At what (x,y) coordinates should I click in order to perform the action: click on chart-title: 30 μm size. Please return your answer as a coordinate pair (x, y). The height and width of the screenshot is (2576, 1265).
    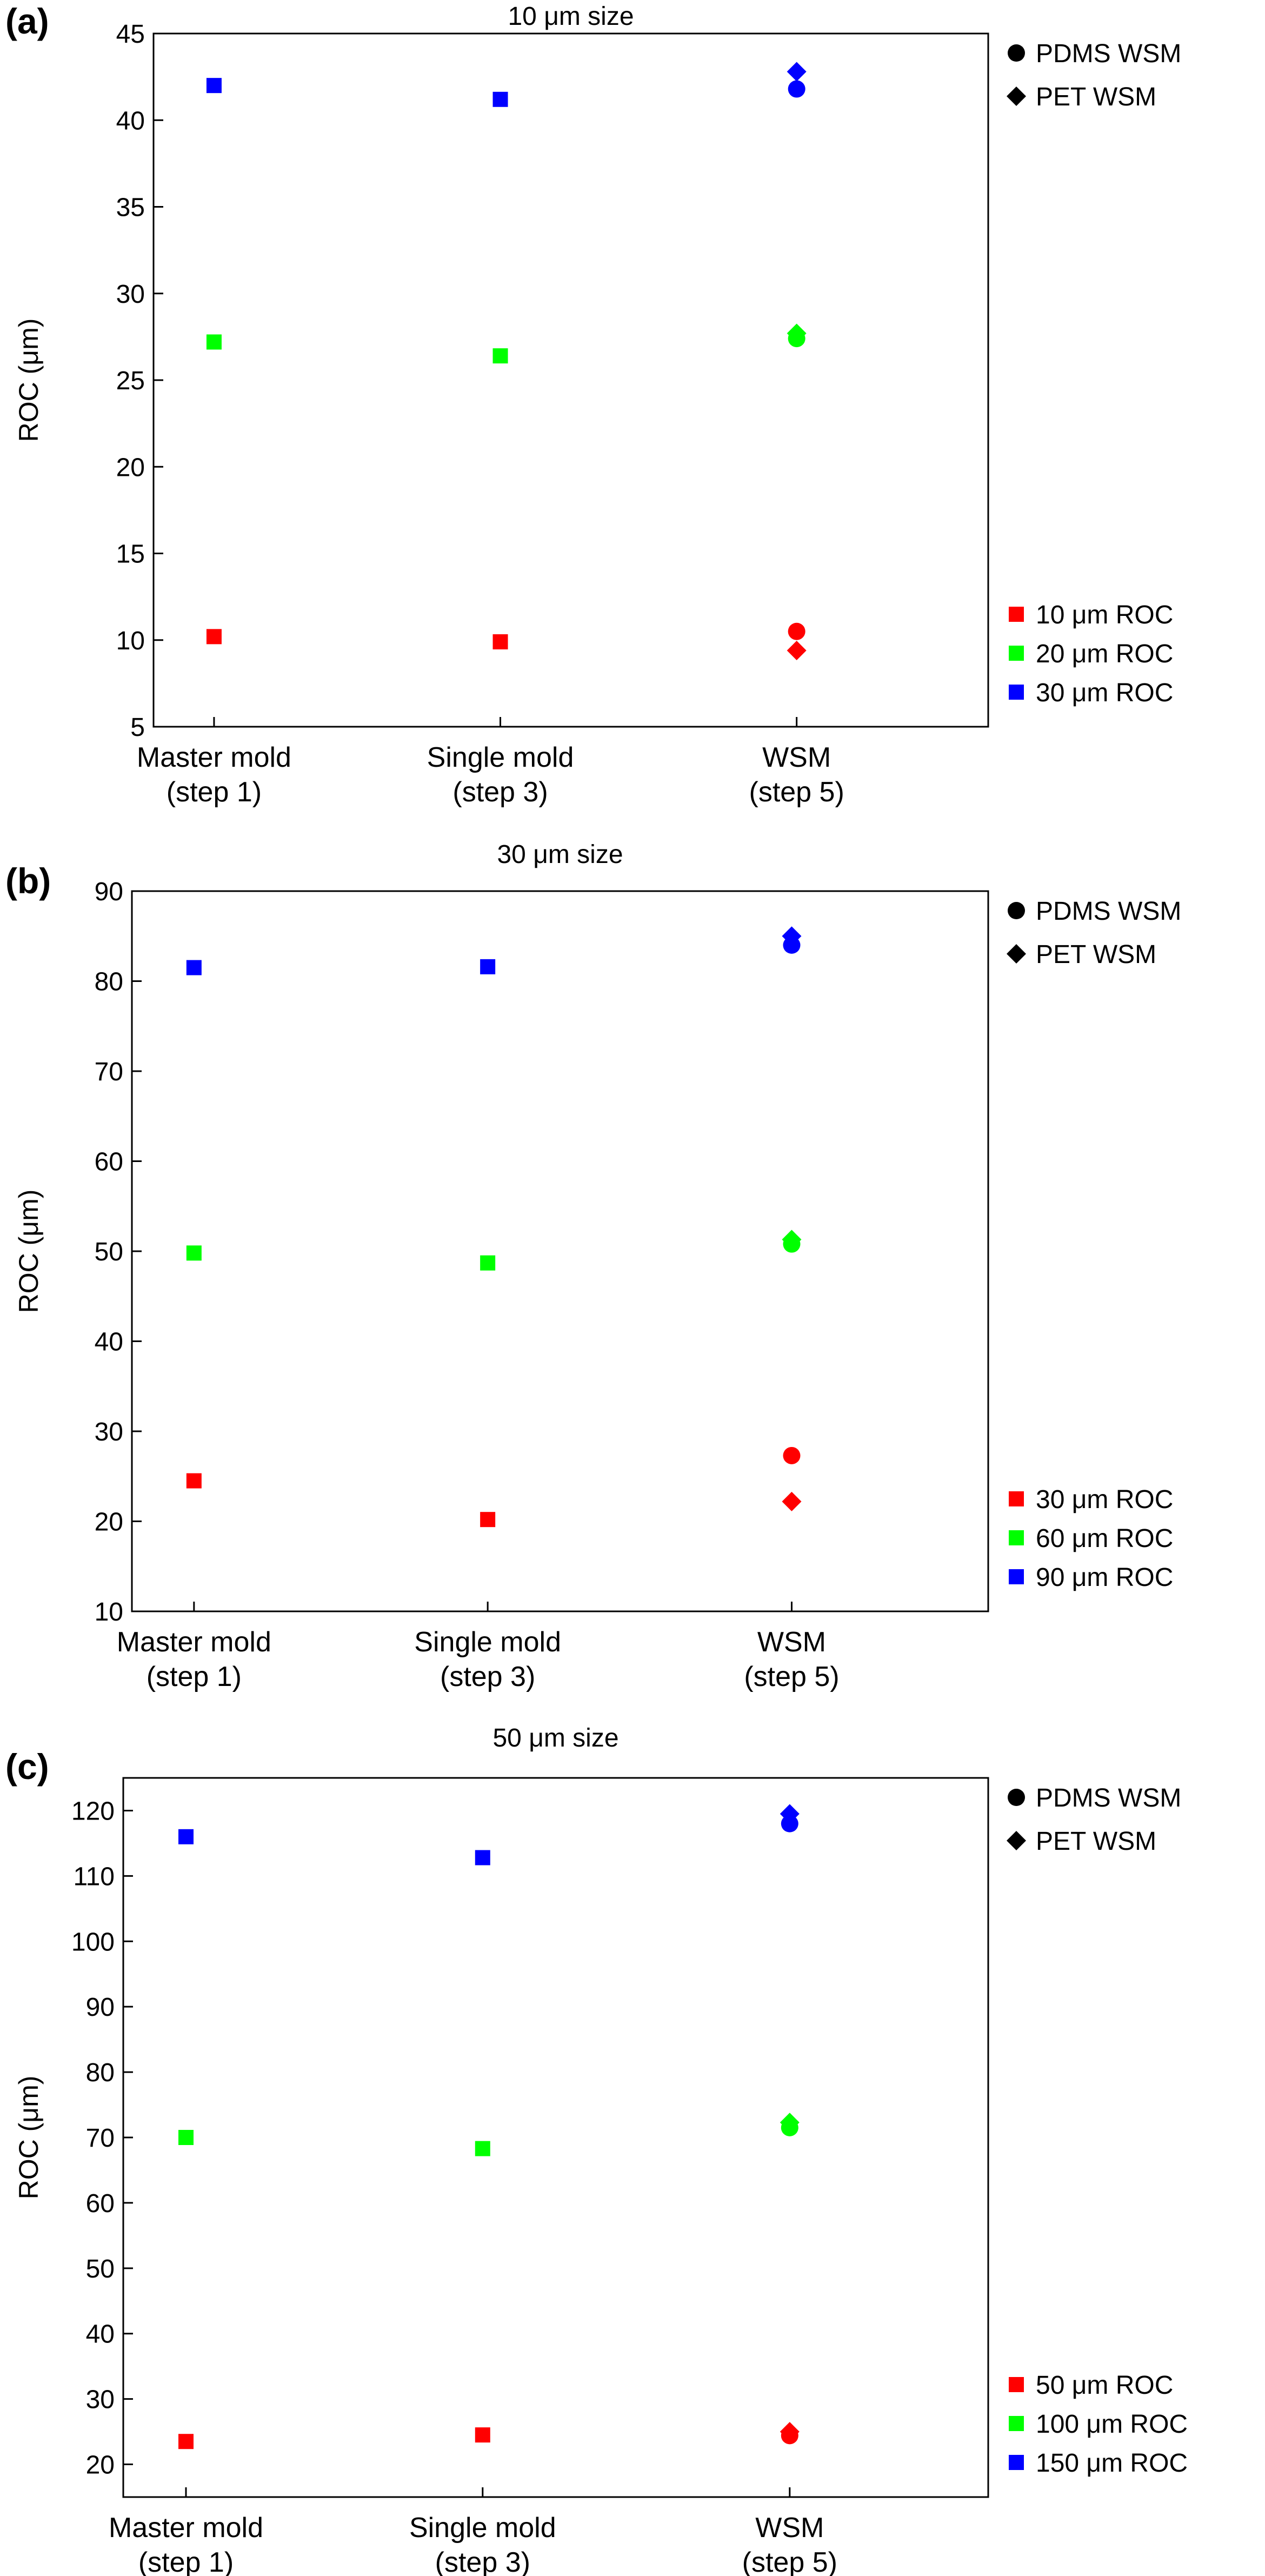
    Looking at the image, I should click on (560, 855).